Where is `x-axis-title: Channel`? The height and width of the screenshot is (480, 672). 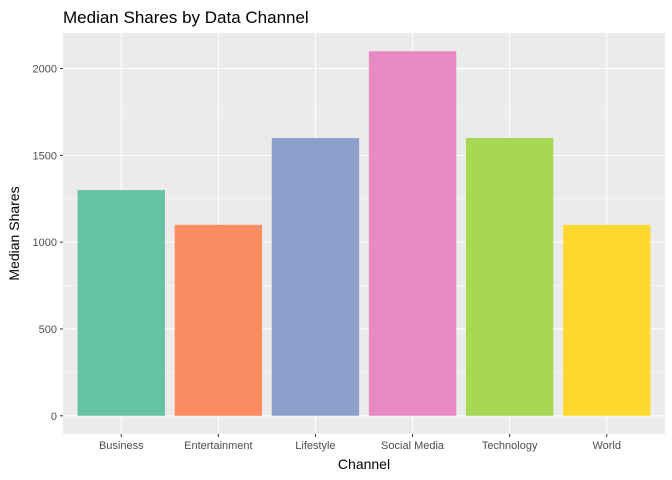 x-axis-title: Channel is located at coordinates (364, 464).